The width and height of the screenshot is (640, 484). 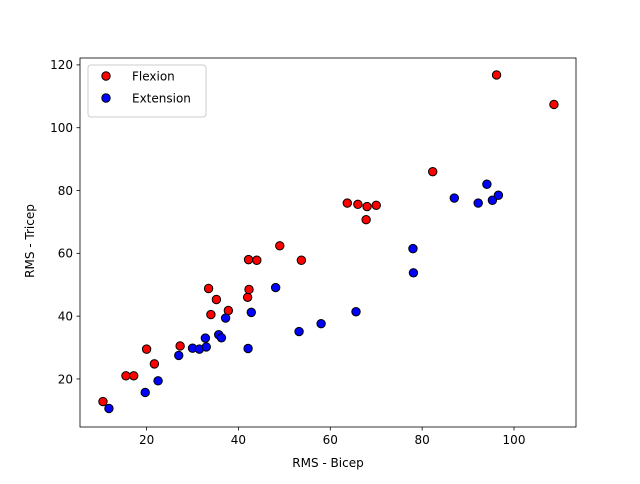 I want to click on y-tick-label: 80, so click(x=65, y=191).